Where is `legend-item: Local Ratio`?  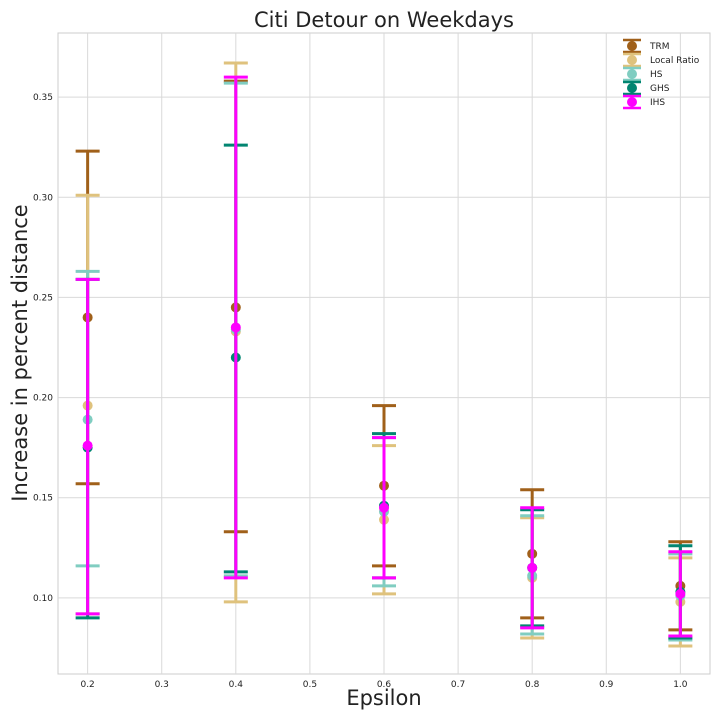 legend-item: Local Ratio is located at coordinates (661, 60).